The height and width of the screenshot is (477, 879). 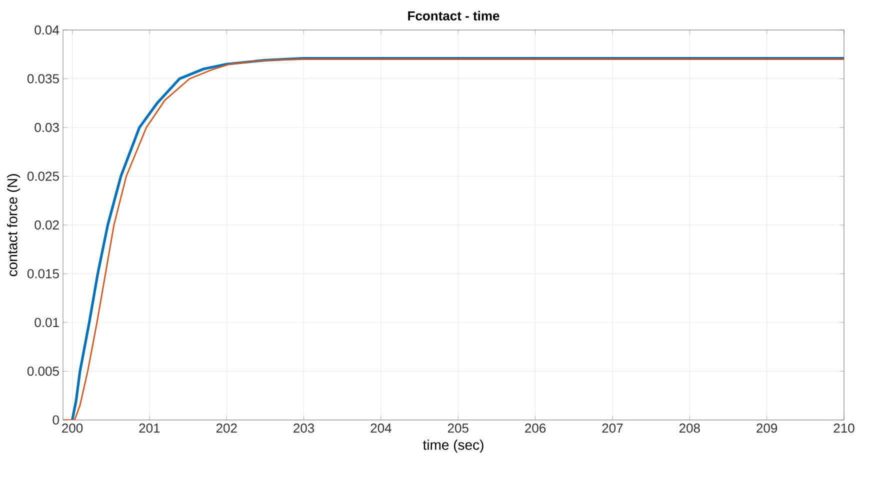 I want to click on x-tick-label: 202, so click(x=226, y=428).